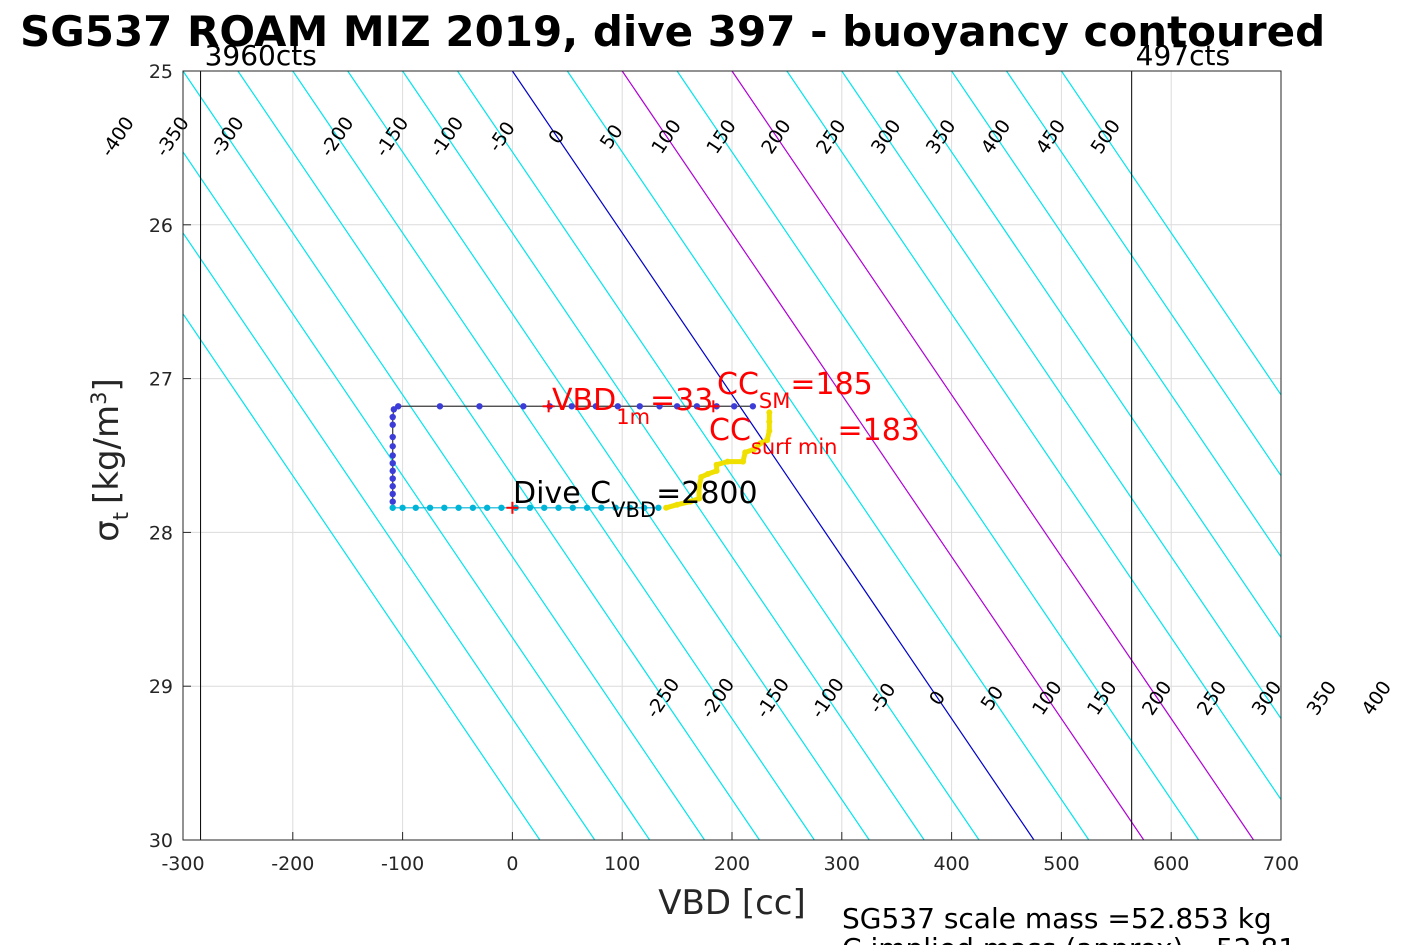 This screenshot has width=1417, height=945. I want to click on annotation-cc-surf-min: CCsurf min=183, so click(814, 436).